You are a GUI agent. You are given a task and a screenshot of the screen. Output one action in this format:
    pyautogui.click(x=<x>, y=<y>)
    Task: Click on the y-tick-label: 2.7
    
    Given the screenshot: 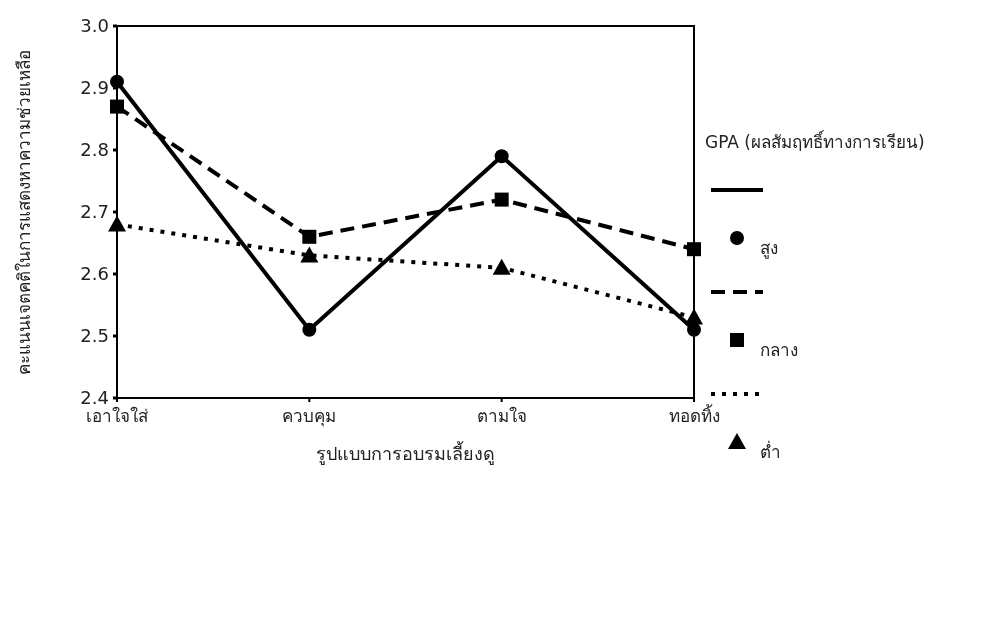 What is the action you would take?
    pyautogui.click(x=94, y=212)
    